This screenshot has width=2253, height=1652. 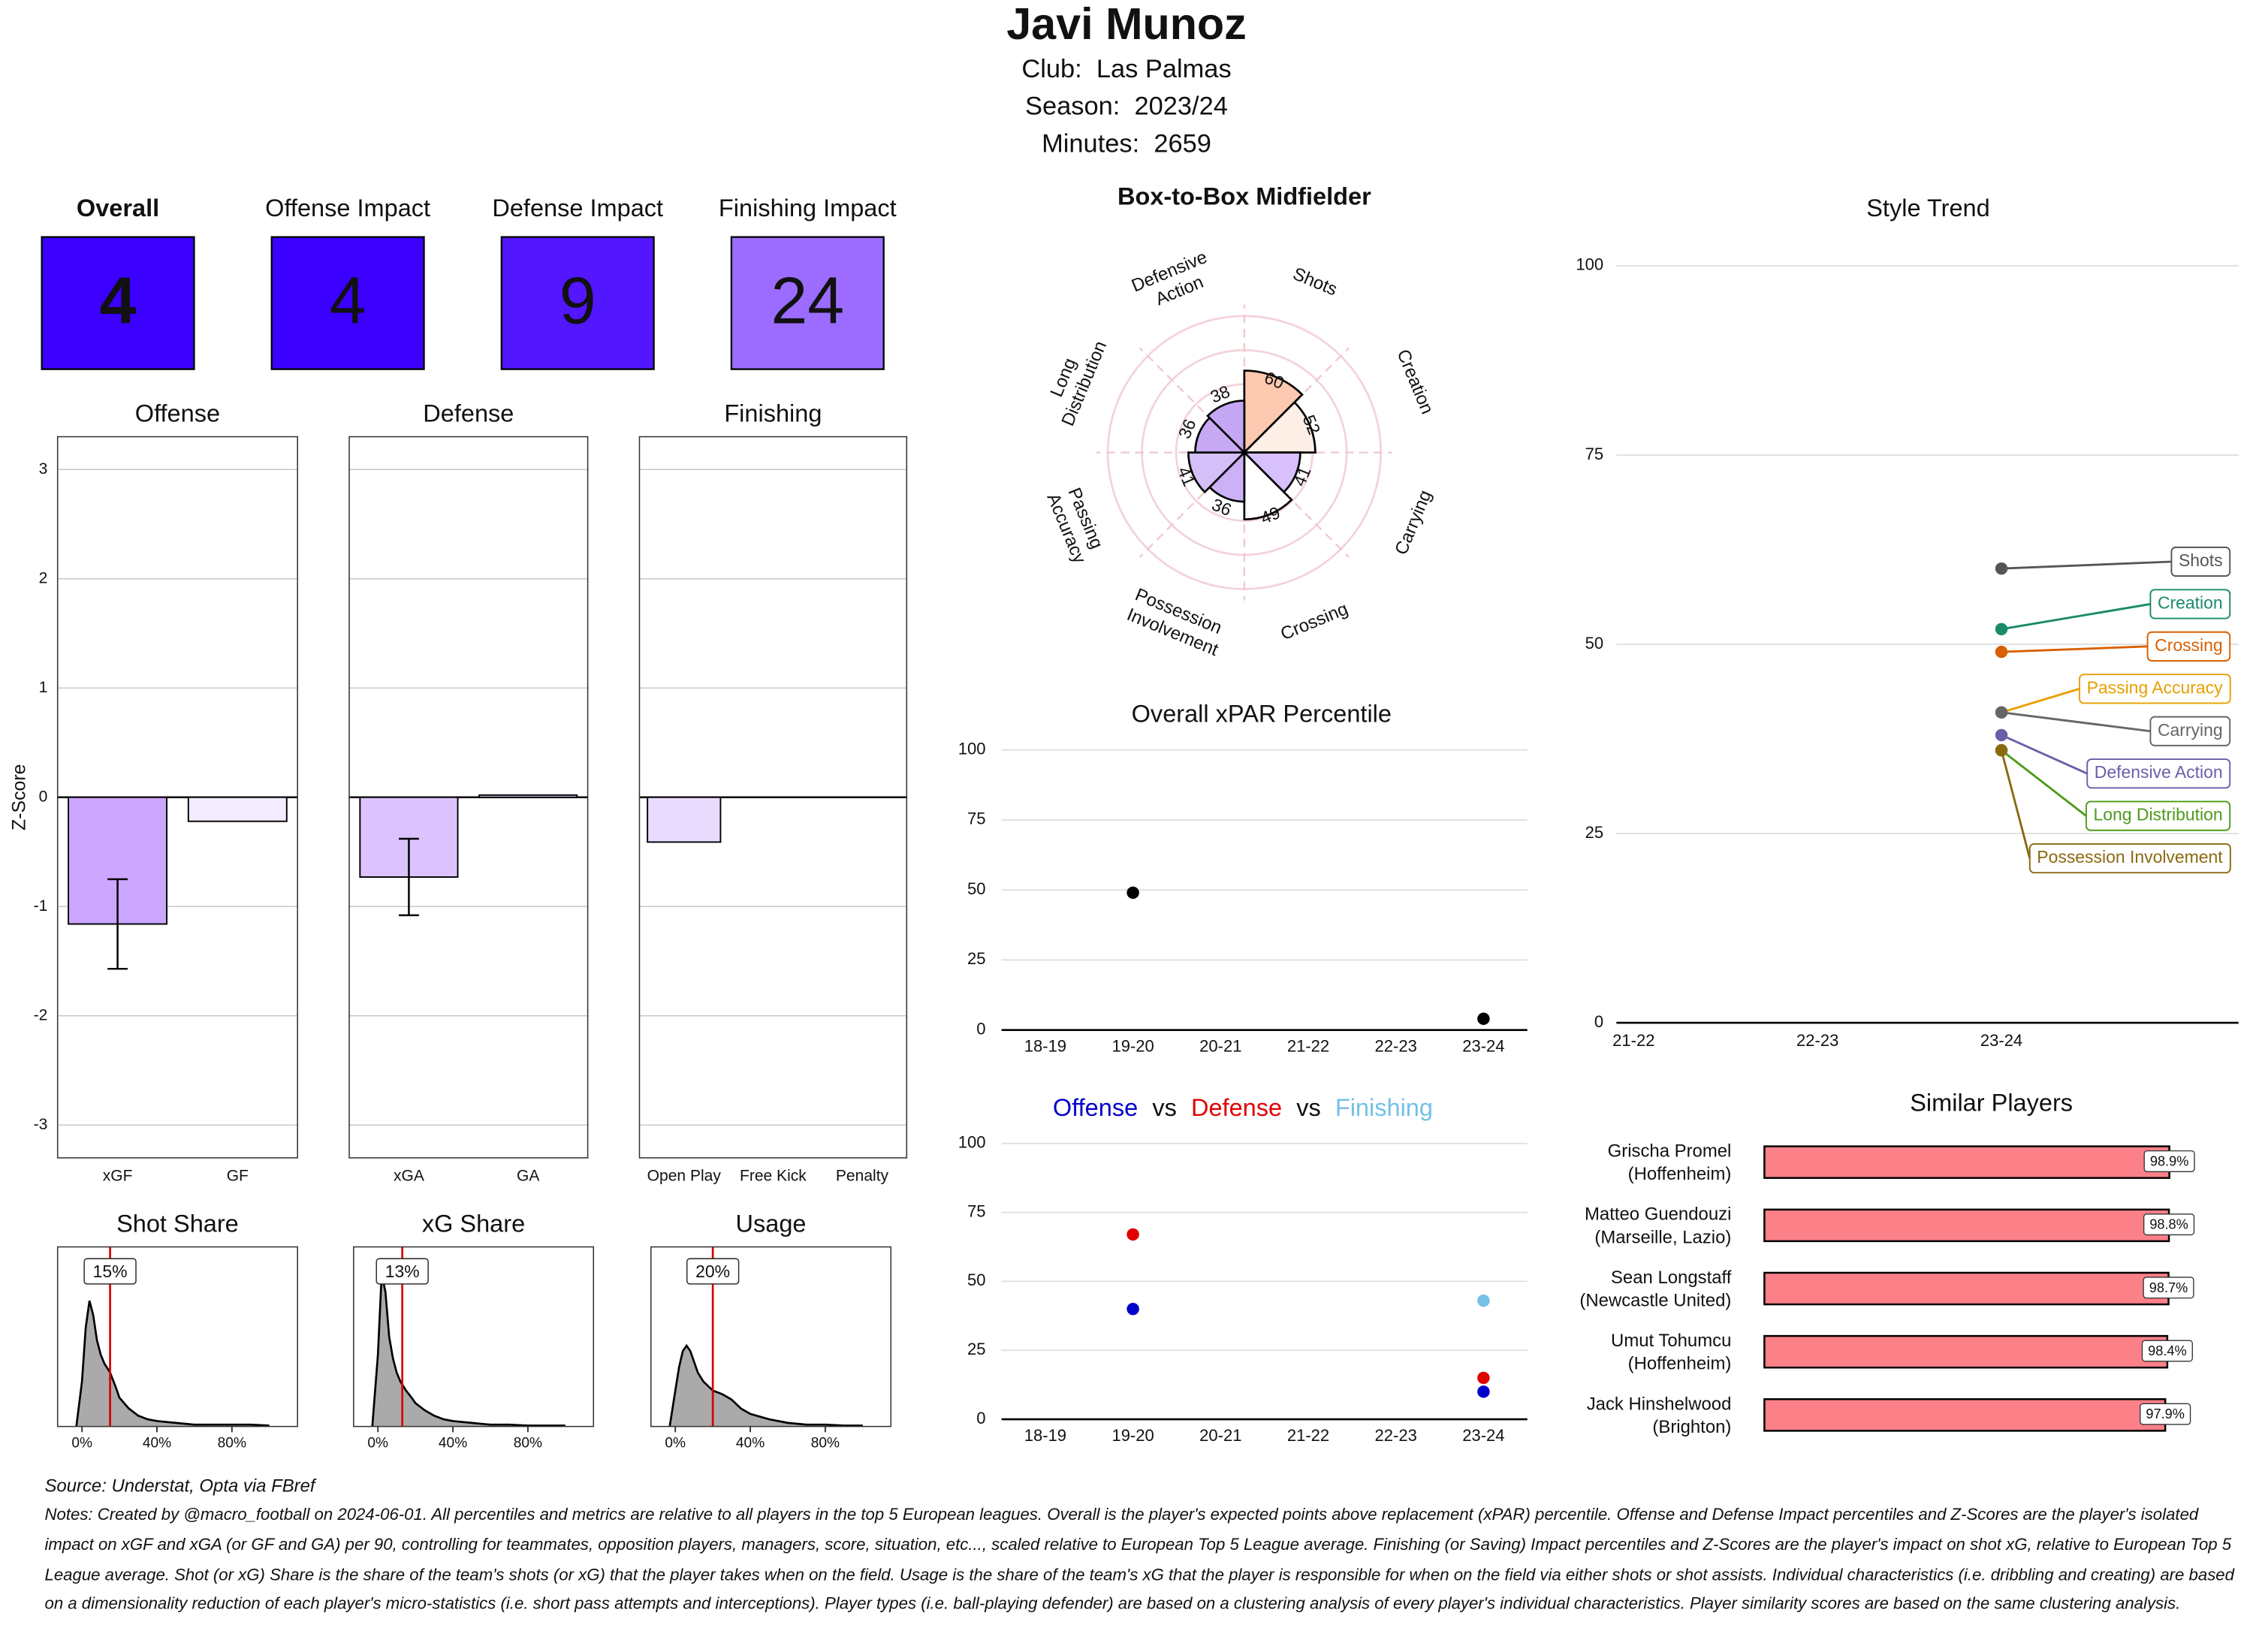 I want to click on player-club: (Brighton), so click(x=1692, y=1427).